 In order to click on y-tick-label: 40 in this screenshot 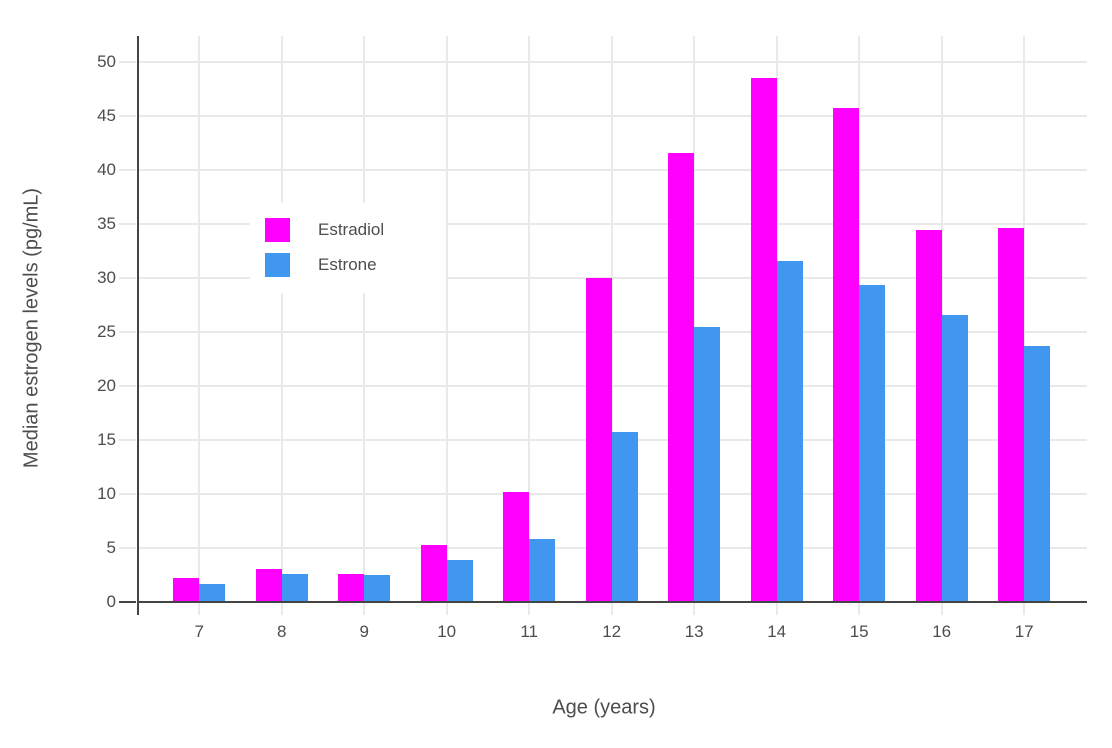, I will do `click(106, 170)`.